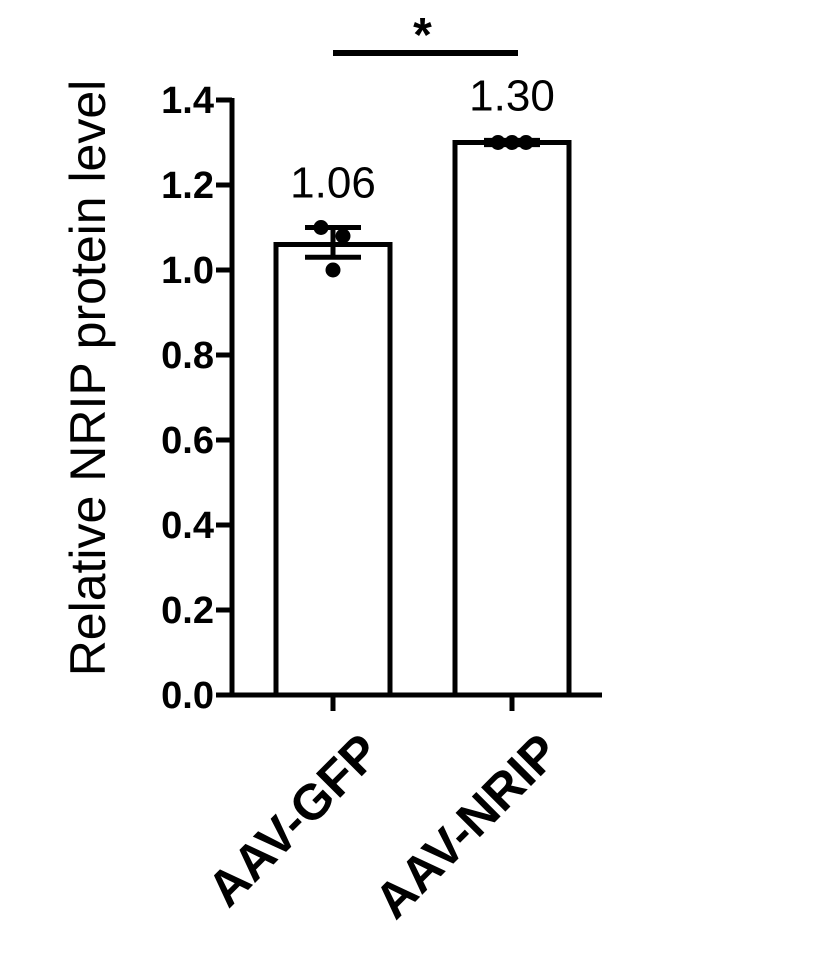 The height and width of the screenshot is (957, 840). Describe the element at coordinates (187, 101) in the screenshot. I see `y-tick-label: 1.4` at that location.